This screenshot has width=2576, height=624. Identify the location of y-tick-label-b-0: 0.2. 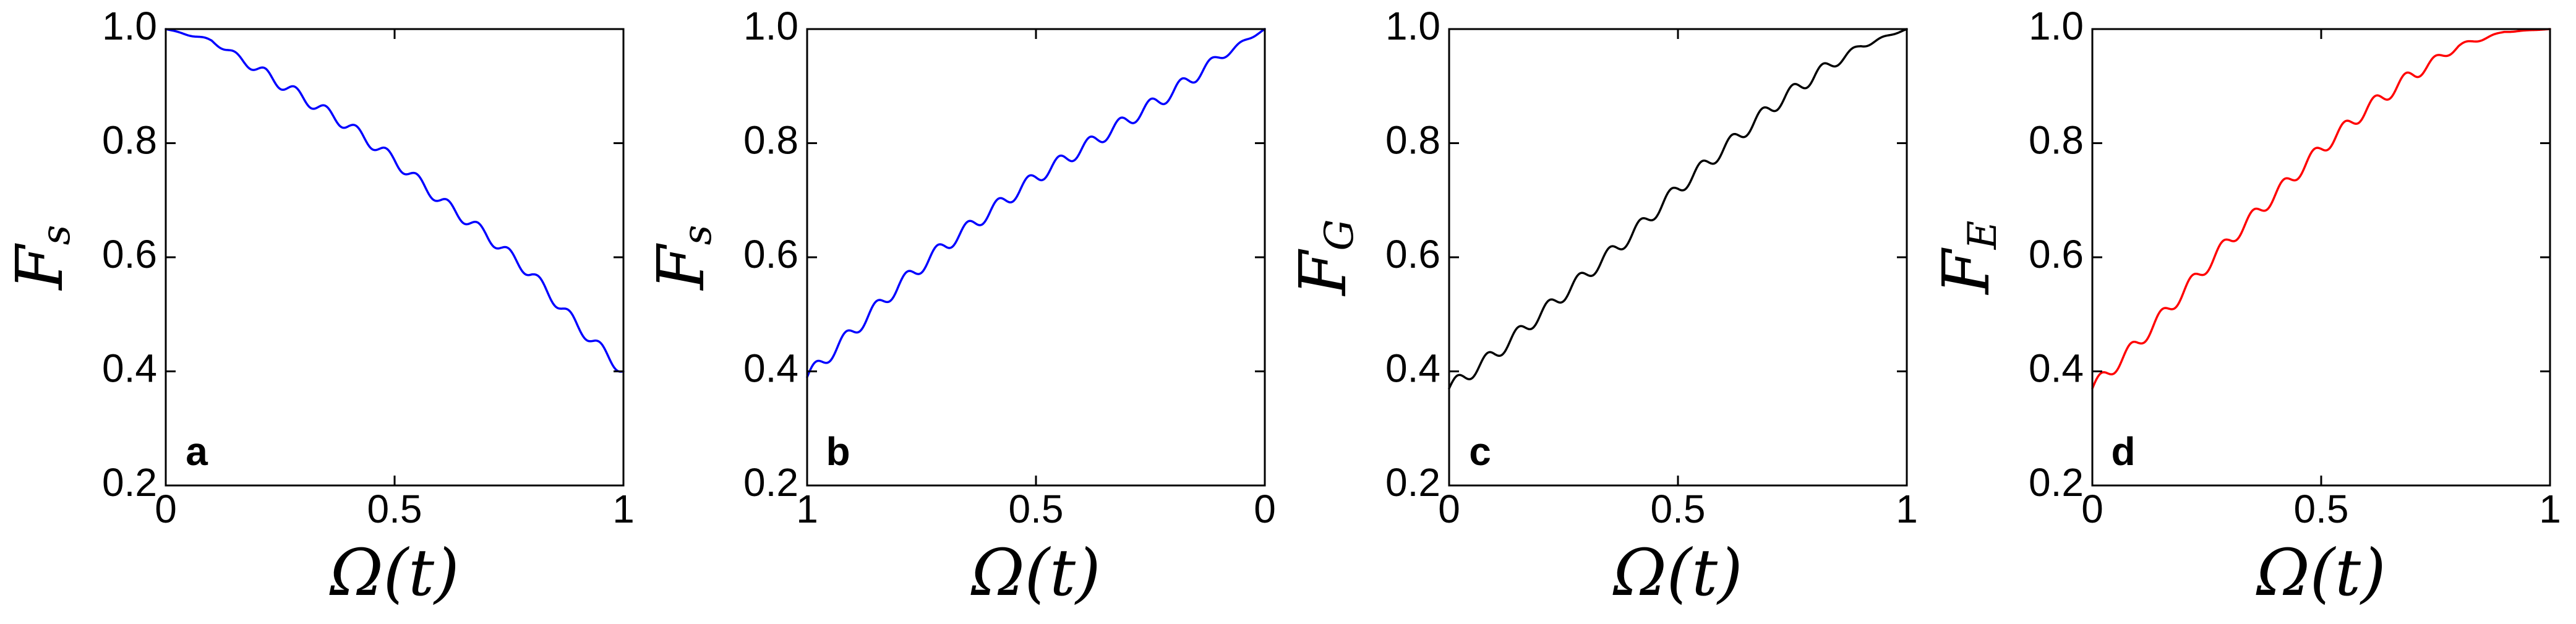
(770, 482).